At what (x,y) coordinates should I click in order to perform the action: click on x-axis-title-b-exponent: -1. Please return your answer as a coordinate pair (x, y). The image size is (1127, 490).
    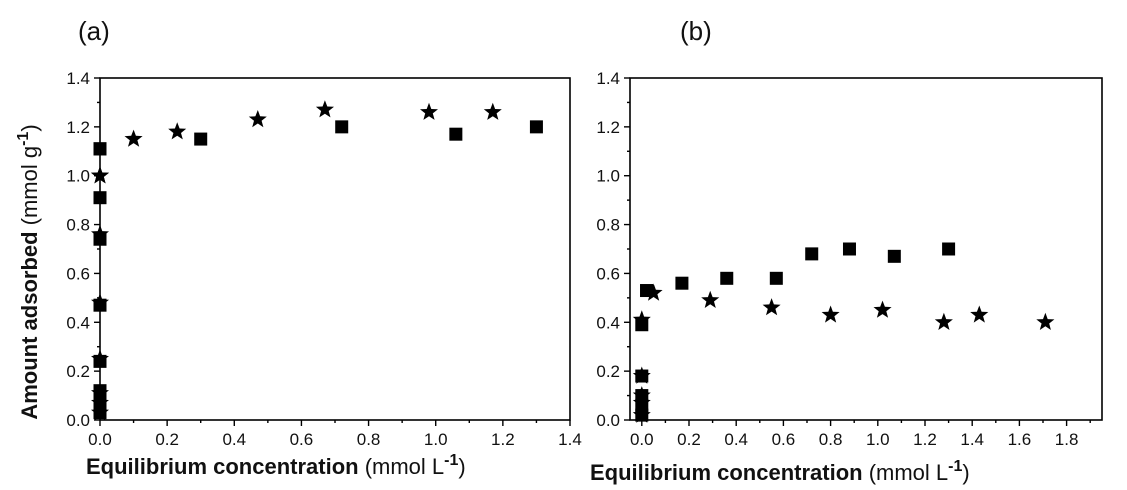
    Looking at the image, I should click on (955, 466).